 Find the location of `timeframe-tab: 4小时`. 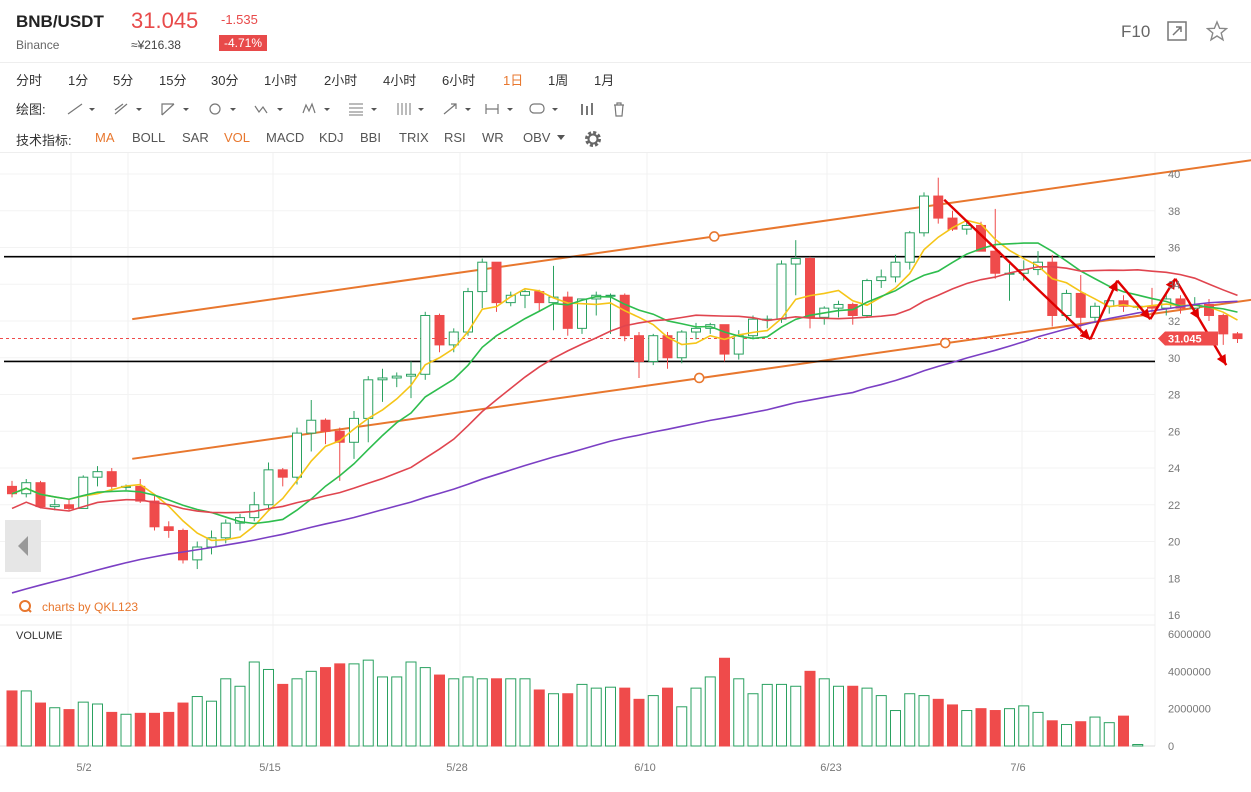

timeframe-tab: 4小时 is located at coordinates (400, 80).